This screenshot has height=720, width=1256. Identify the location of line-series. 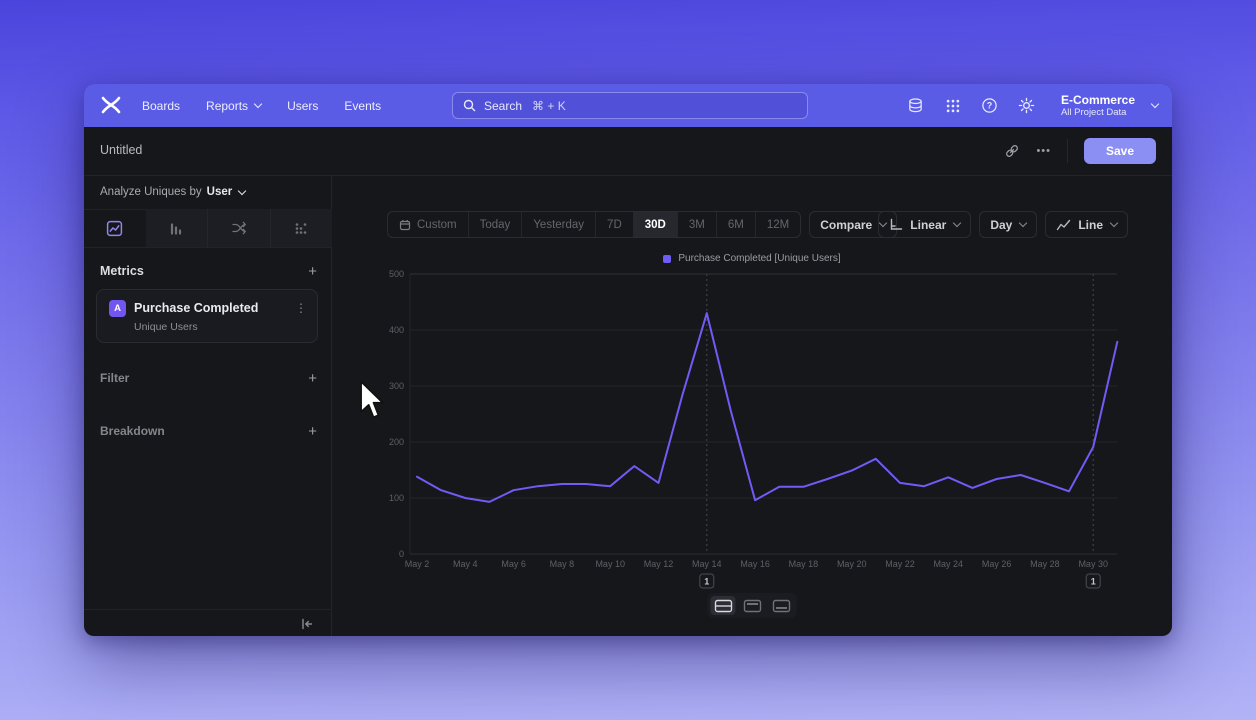
(767, 407).